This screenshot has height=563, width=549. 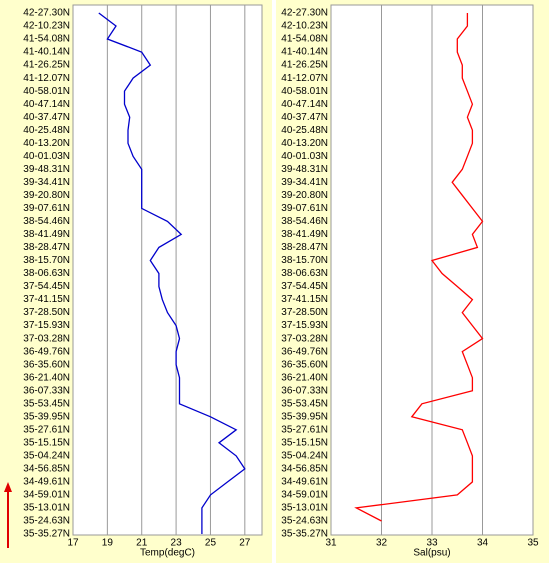 What do you see at coordinates (431, 553) in the screenshot?
I see `x-axis-label: Sal(psu)` at bounding box center [431, 553].